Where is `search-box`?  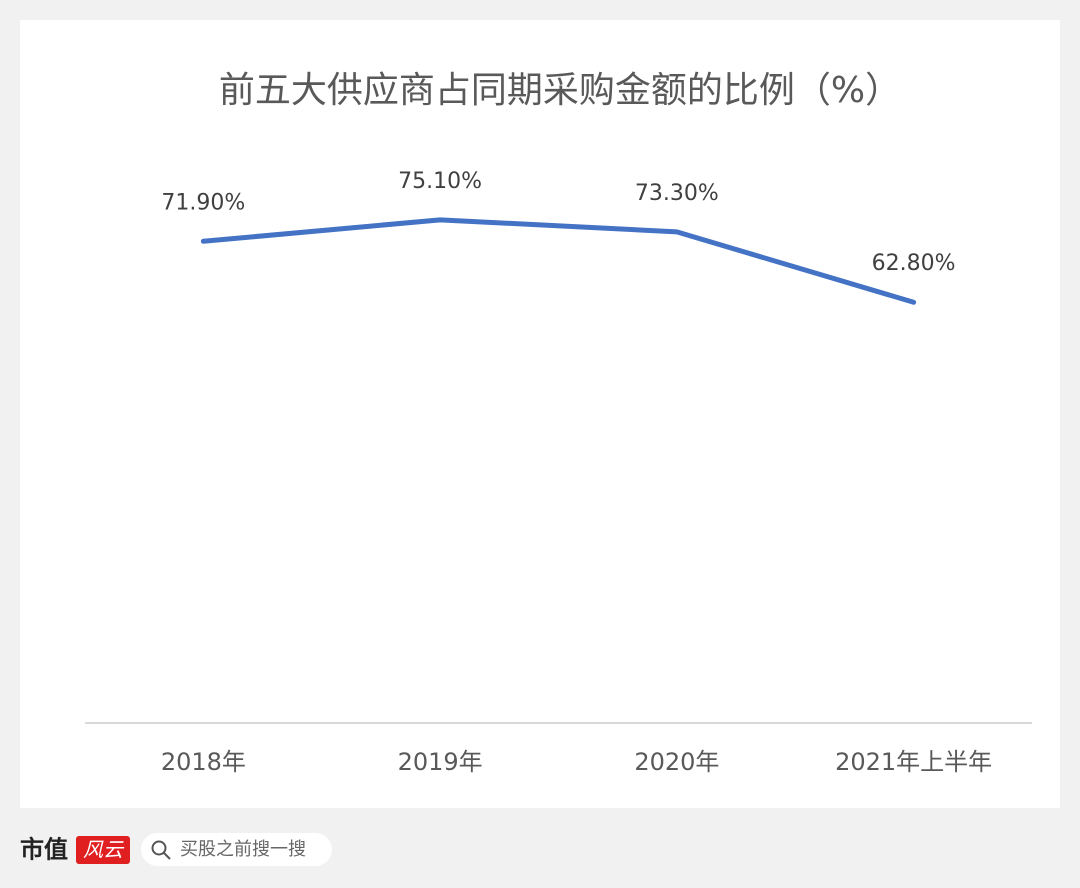
search-box is located at coordinates (236, 849).